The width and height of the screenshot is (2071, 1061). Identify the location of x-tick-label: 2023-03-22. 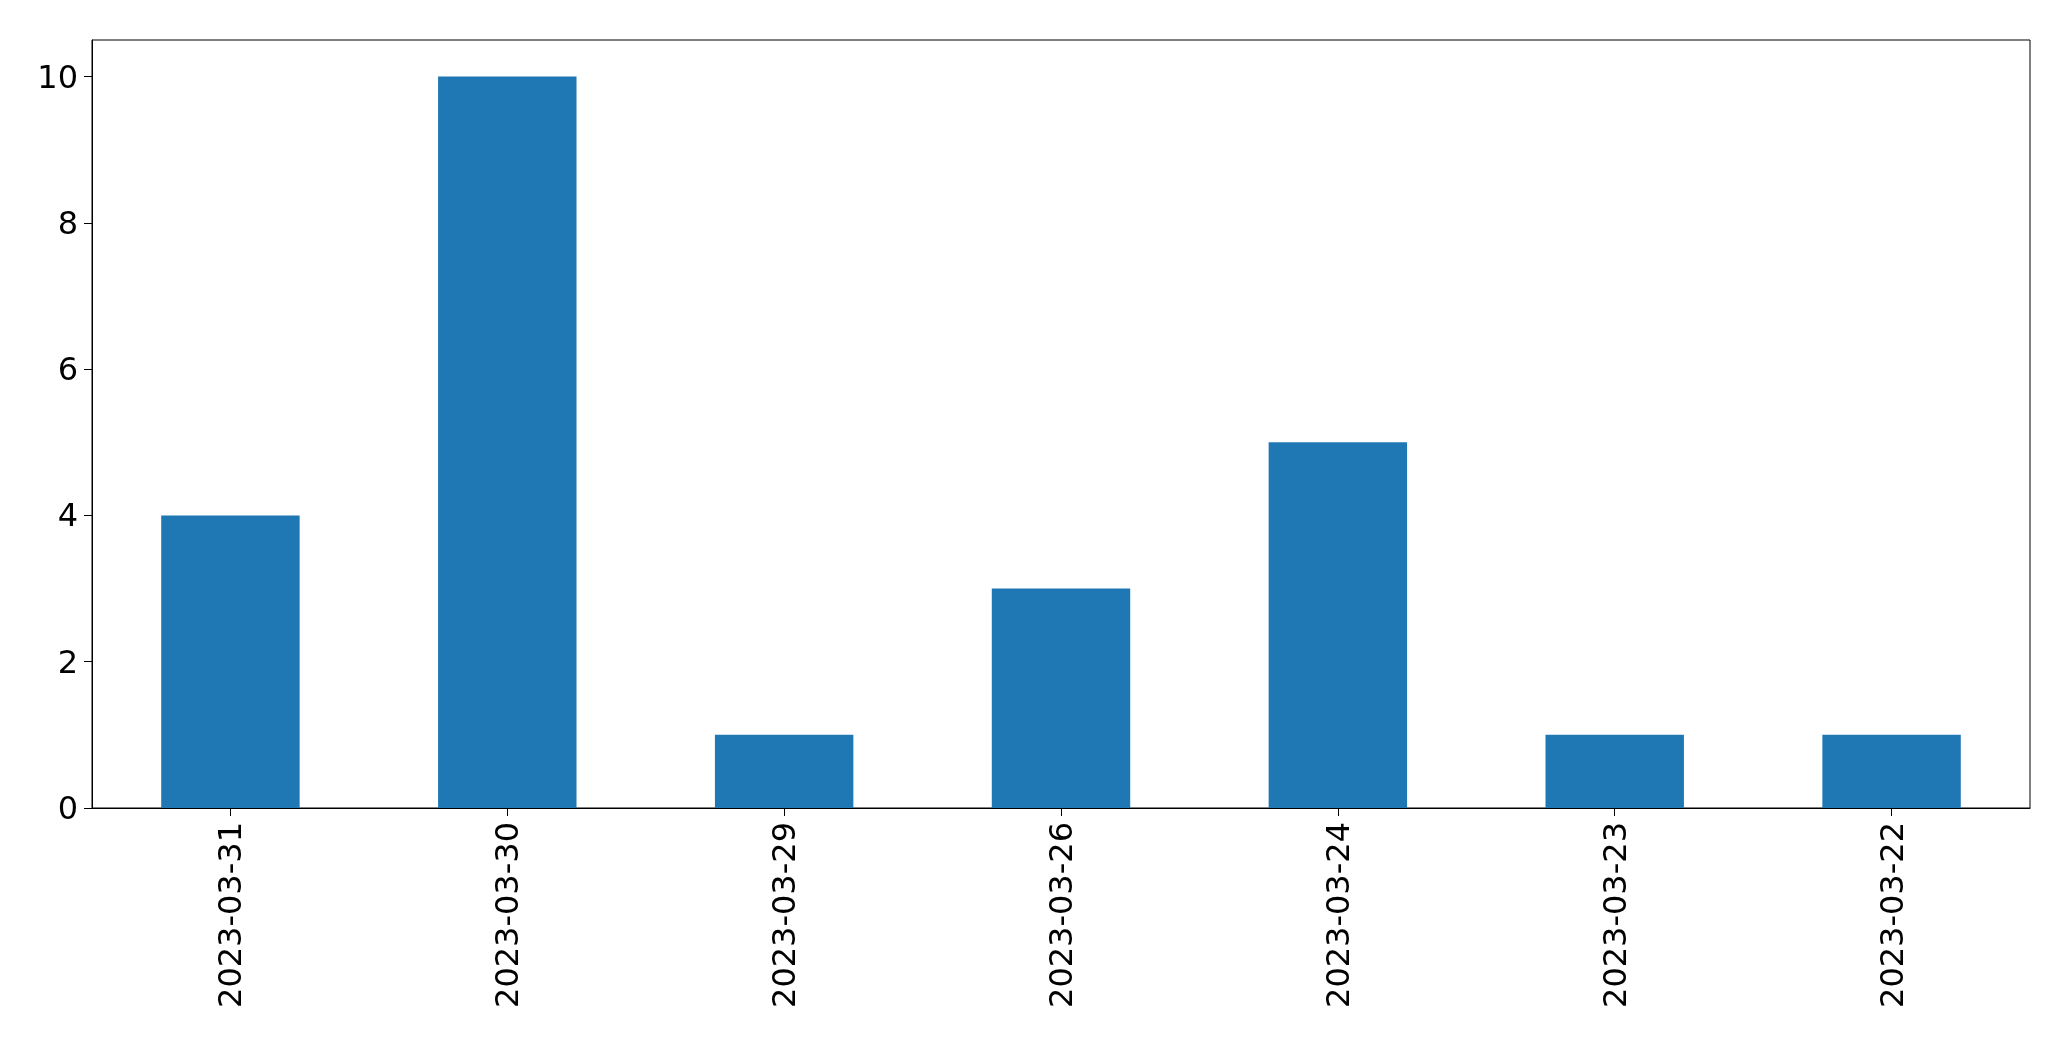
(1891, 915).